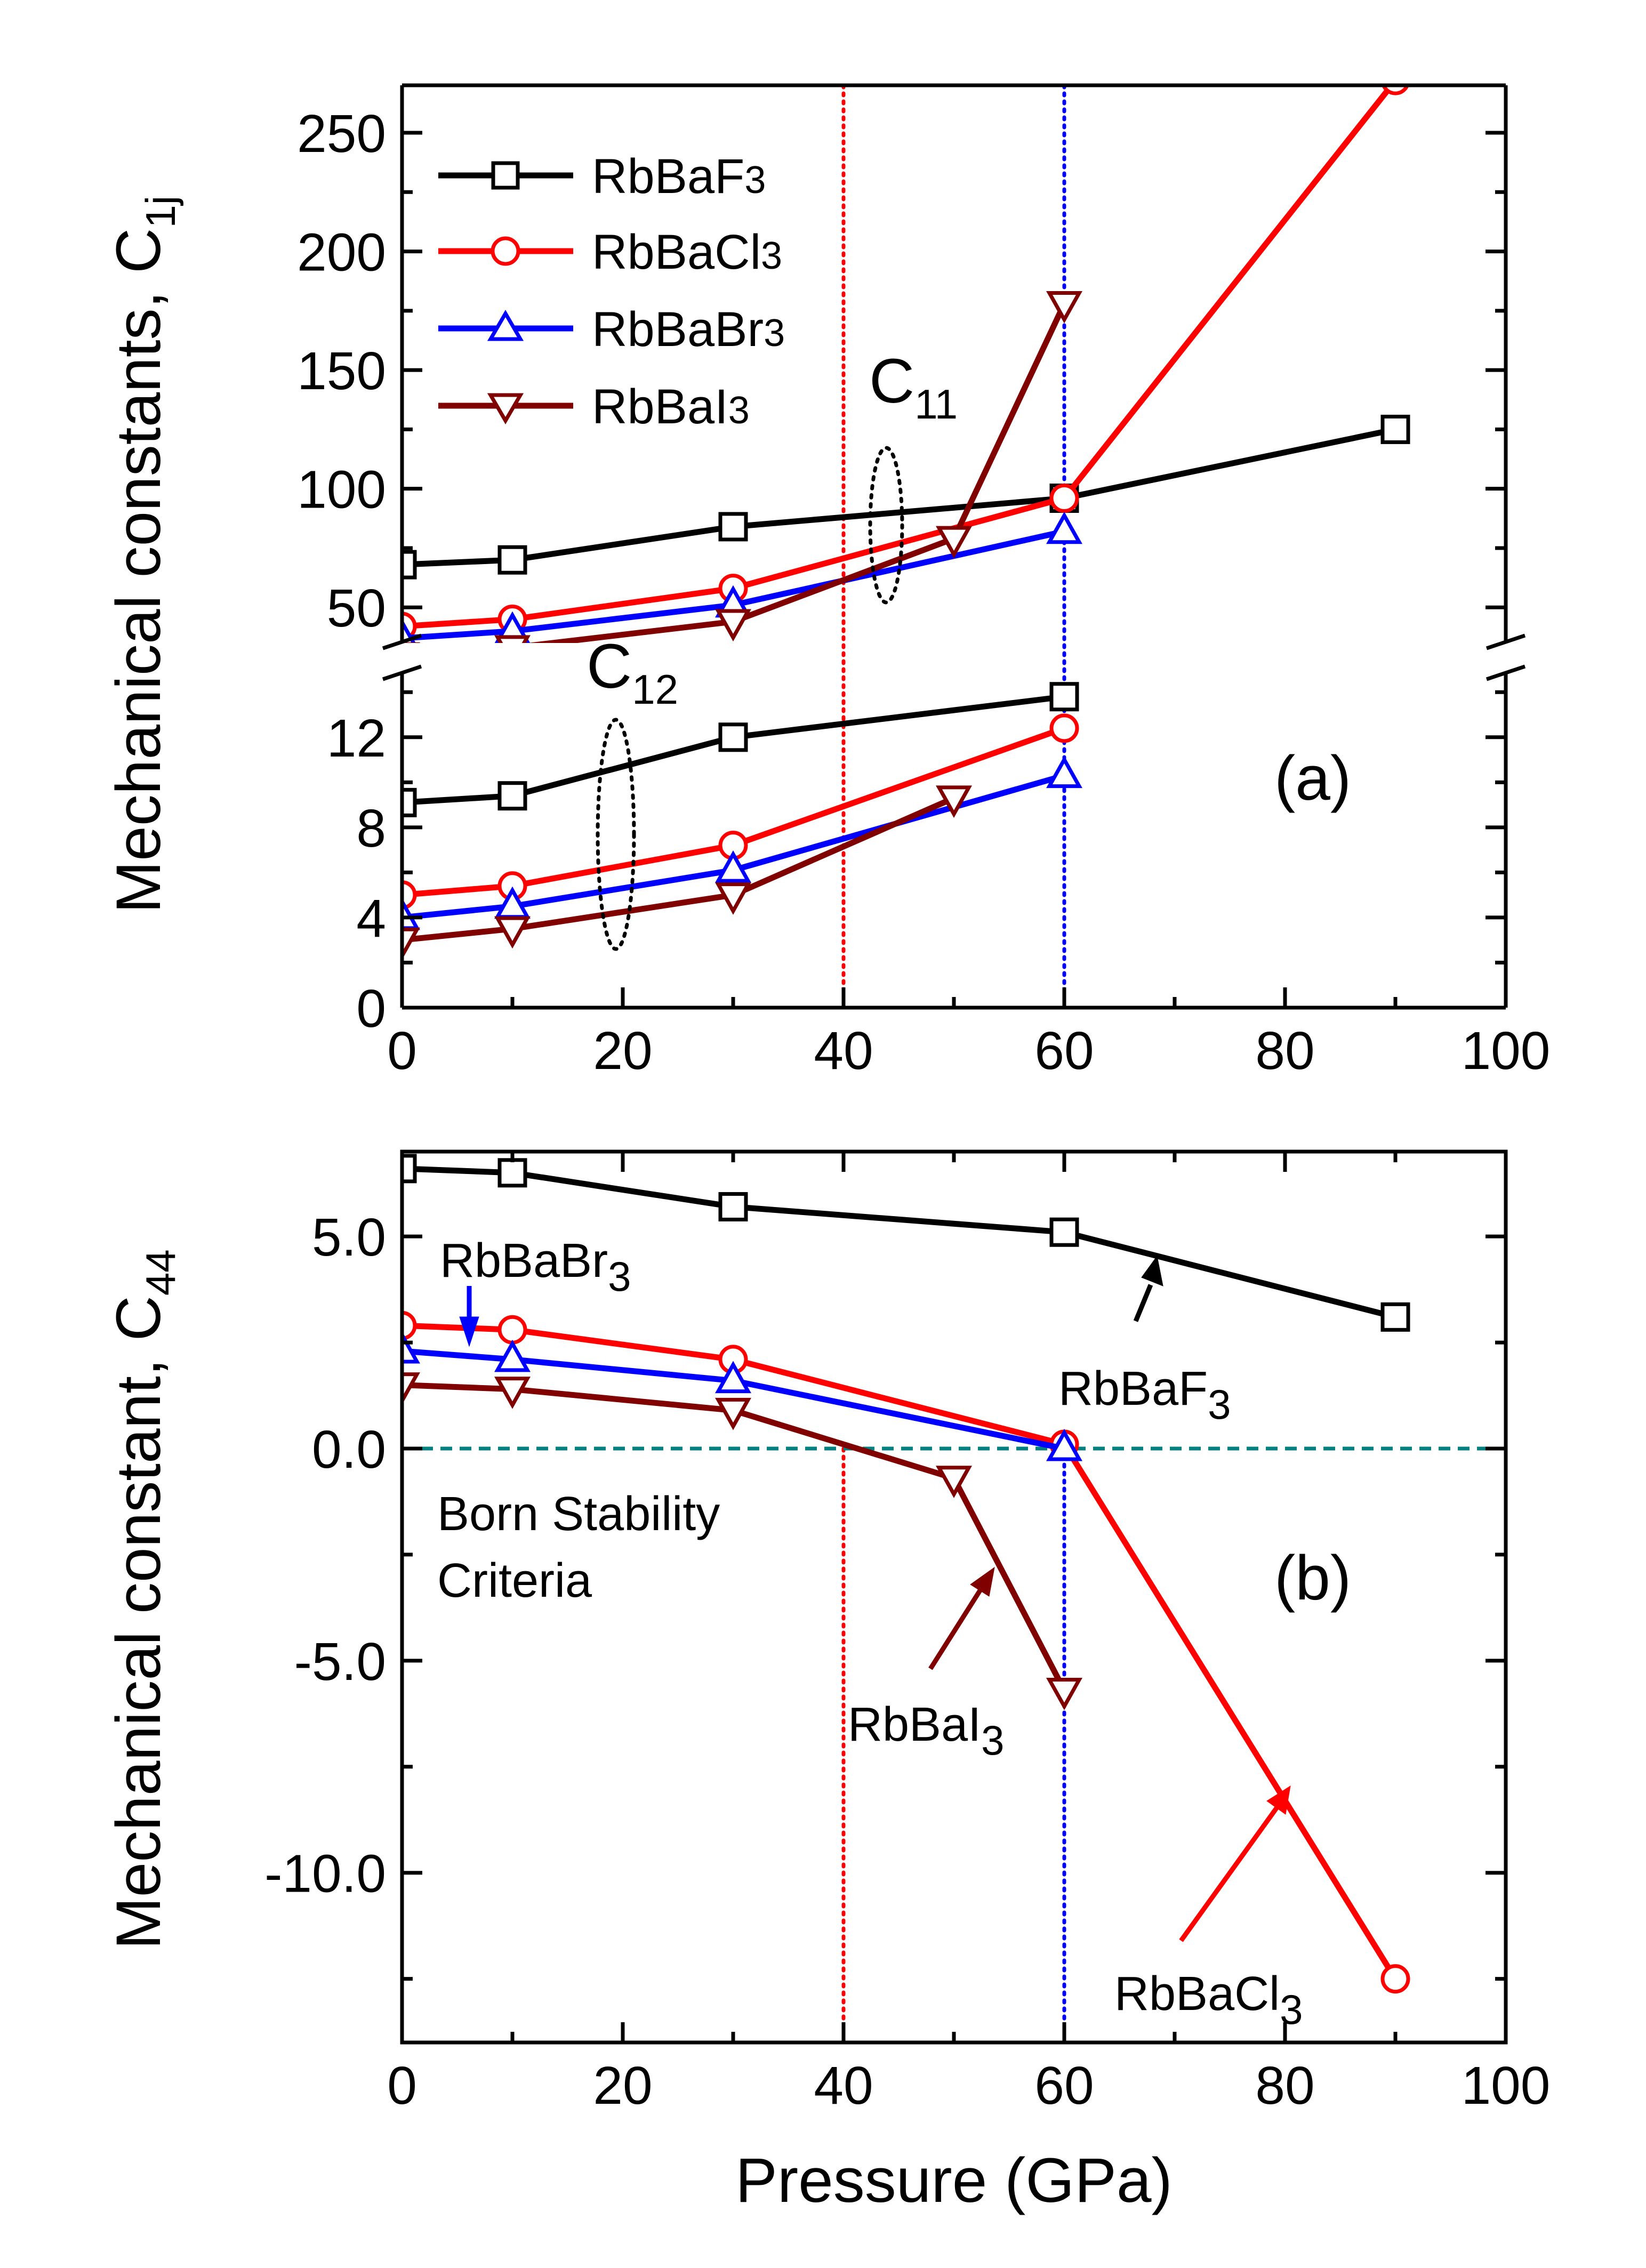  I want to click on c11-label-sub: 11, so click(936, 404).